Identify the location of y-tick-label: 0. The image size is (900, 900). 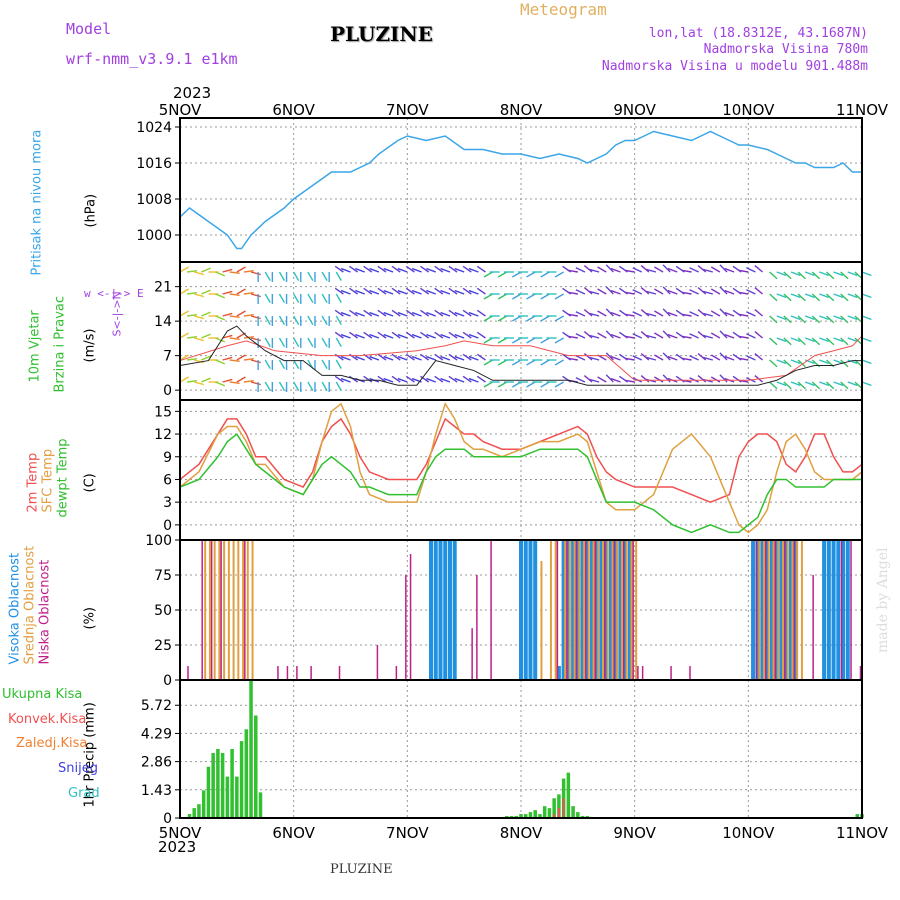
(167, 819).